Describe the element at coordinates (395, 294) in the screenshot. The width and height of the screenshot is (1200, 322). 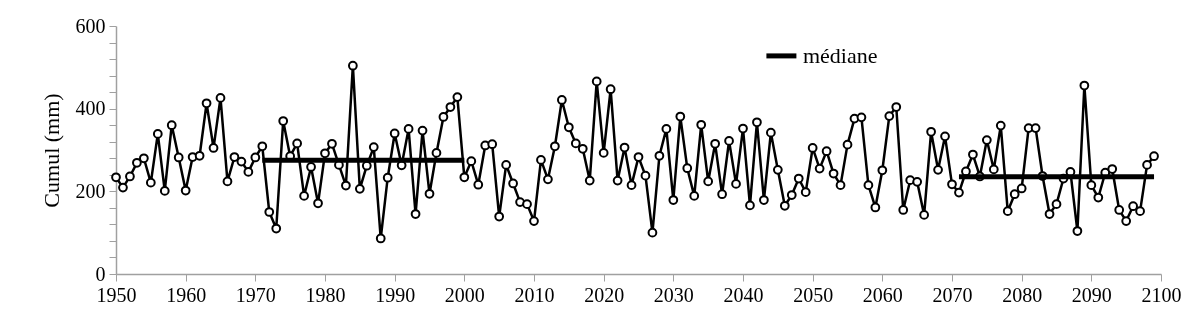
I see `x-tick-label: 1990` at that location.